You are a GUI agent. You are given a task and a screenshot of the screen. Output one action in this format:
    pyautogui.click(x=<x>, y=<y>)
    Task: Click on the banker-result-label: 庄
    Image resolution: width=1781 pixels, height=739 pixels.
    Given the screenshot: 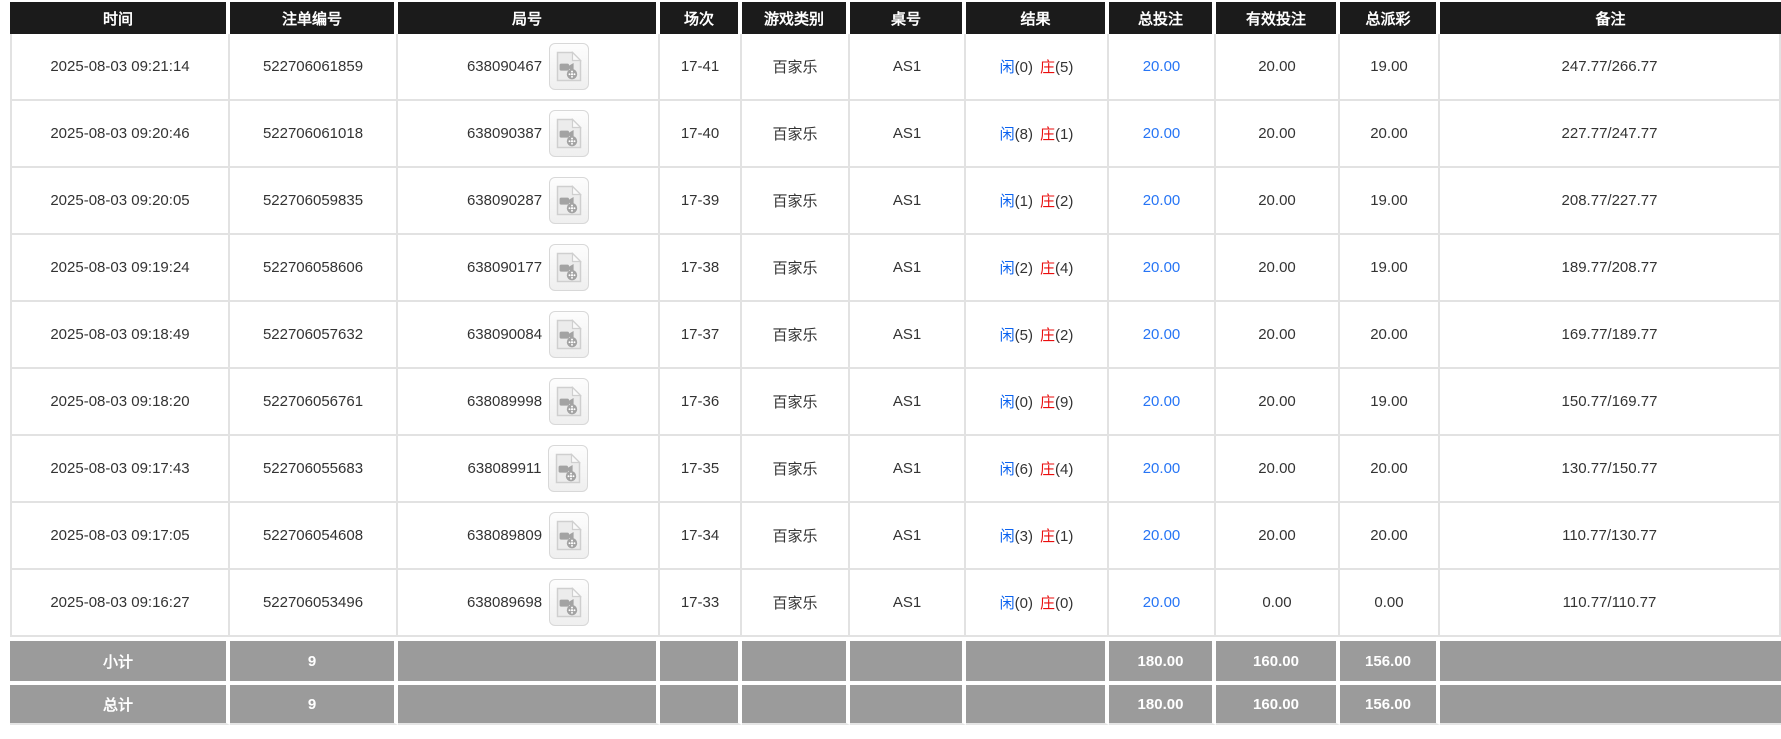 What is the action you would take?
    pyautogui.click(x=1048, y=469)
    